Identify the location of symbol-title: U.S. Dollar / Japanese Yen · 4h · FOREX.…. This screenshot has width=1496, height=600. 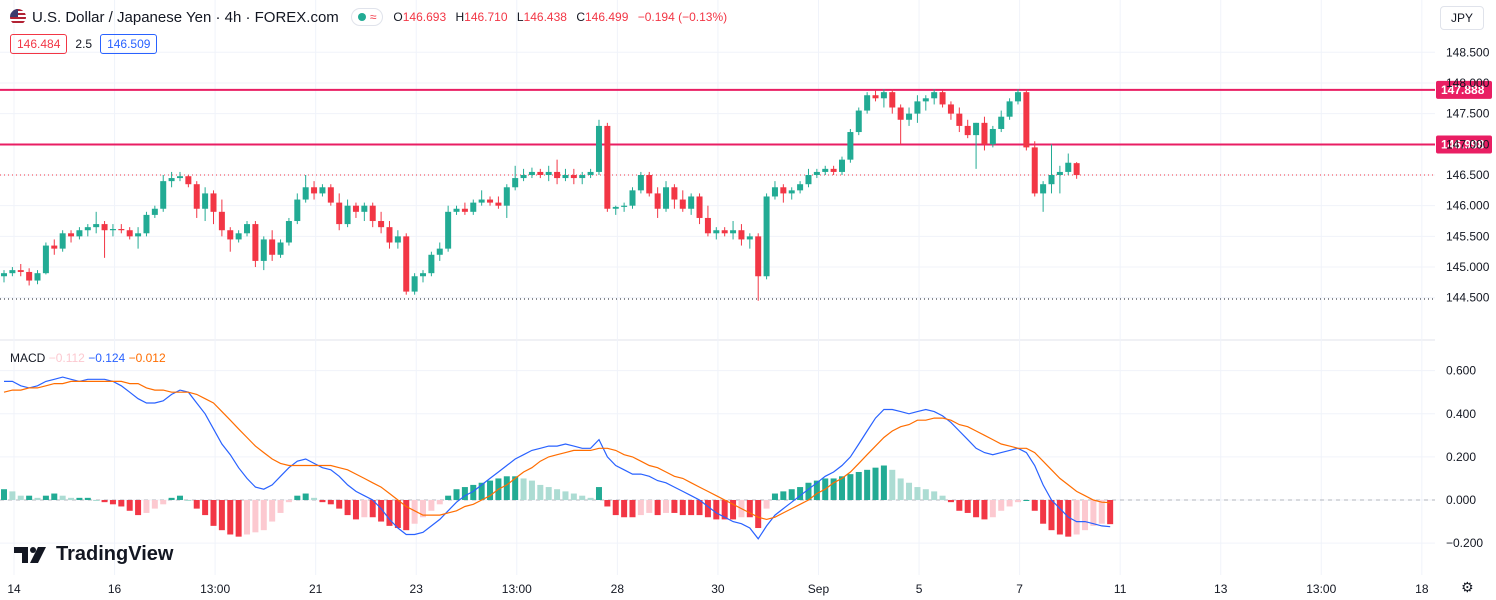
(185, 17).